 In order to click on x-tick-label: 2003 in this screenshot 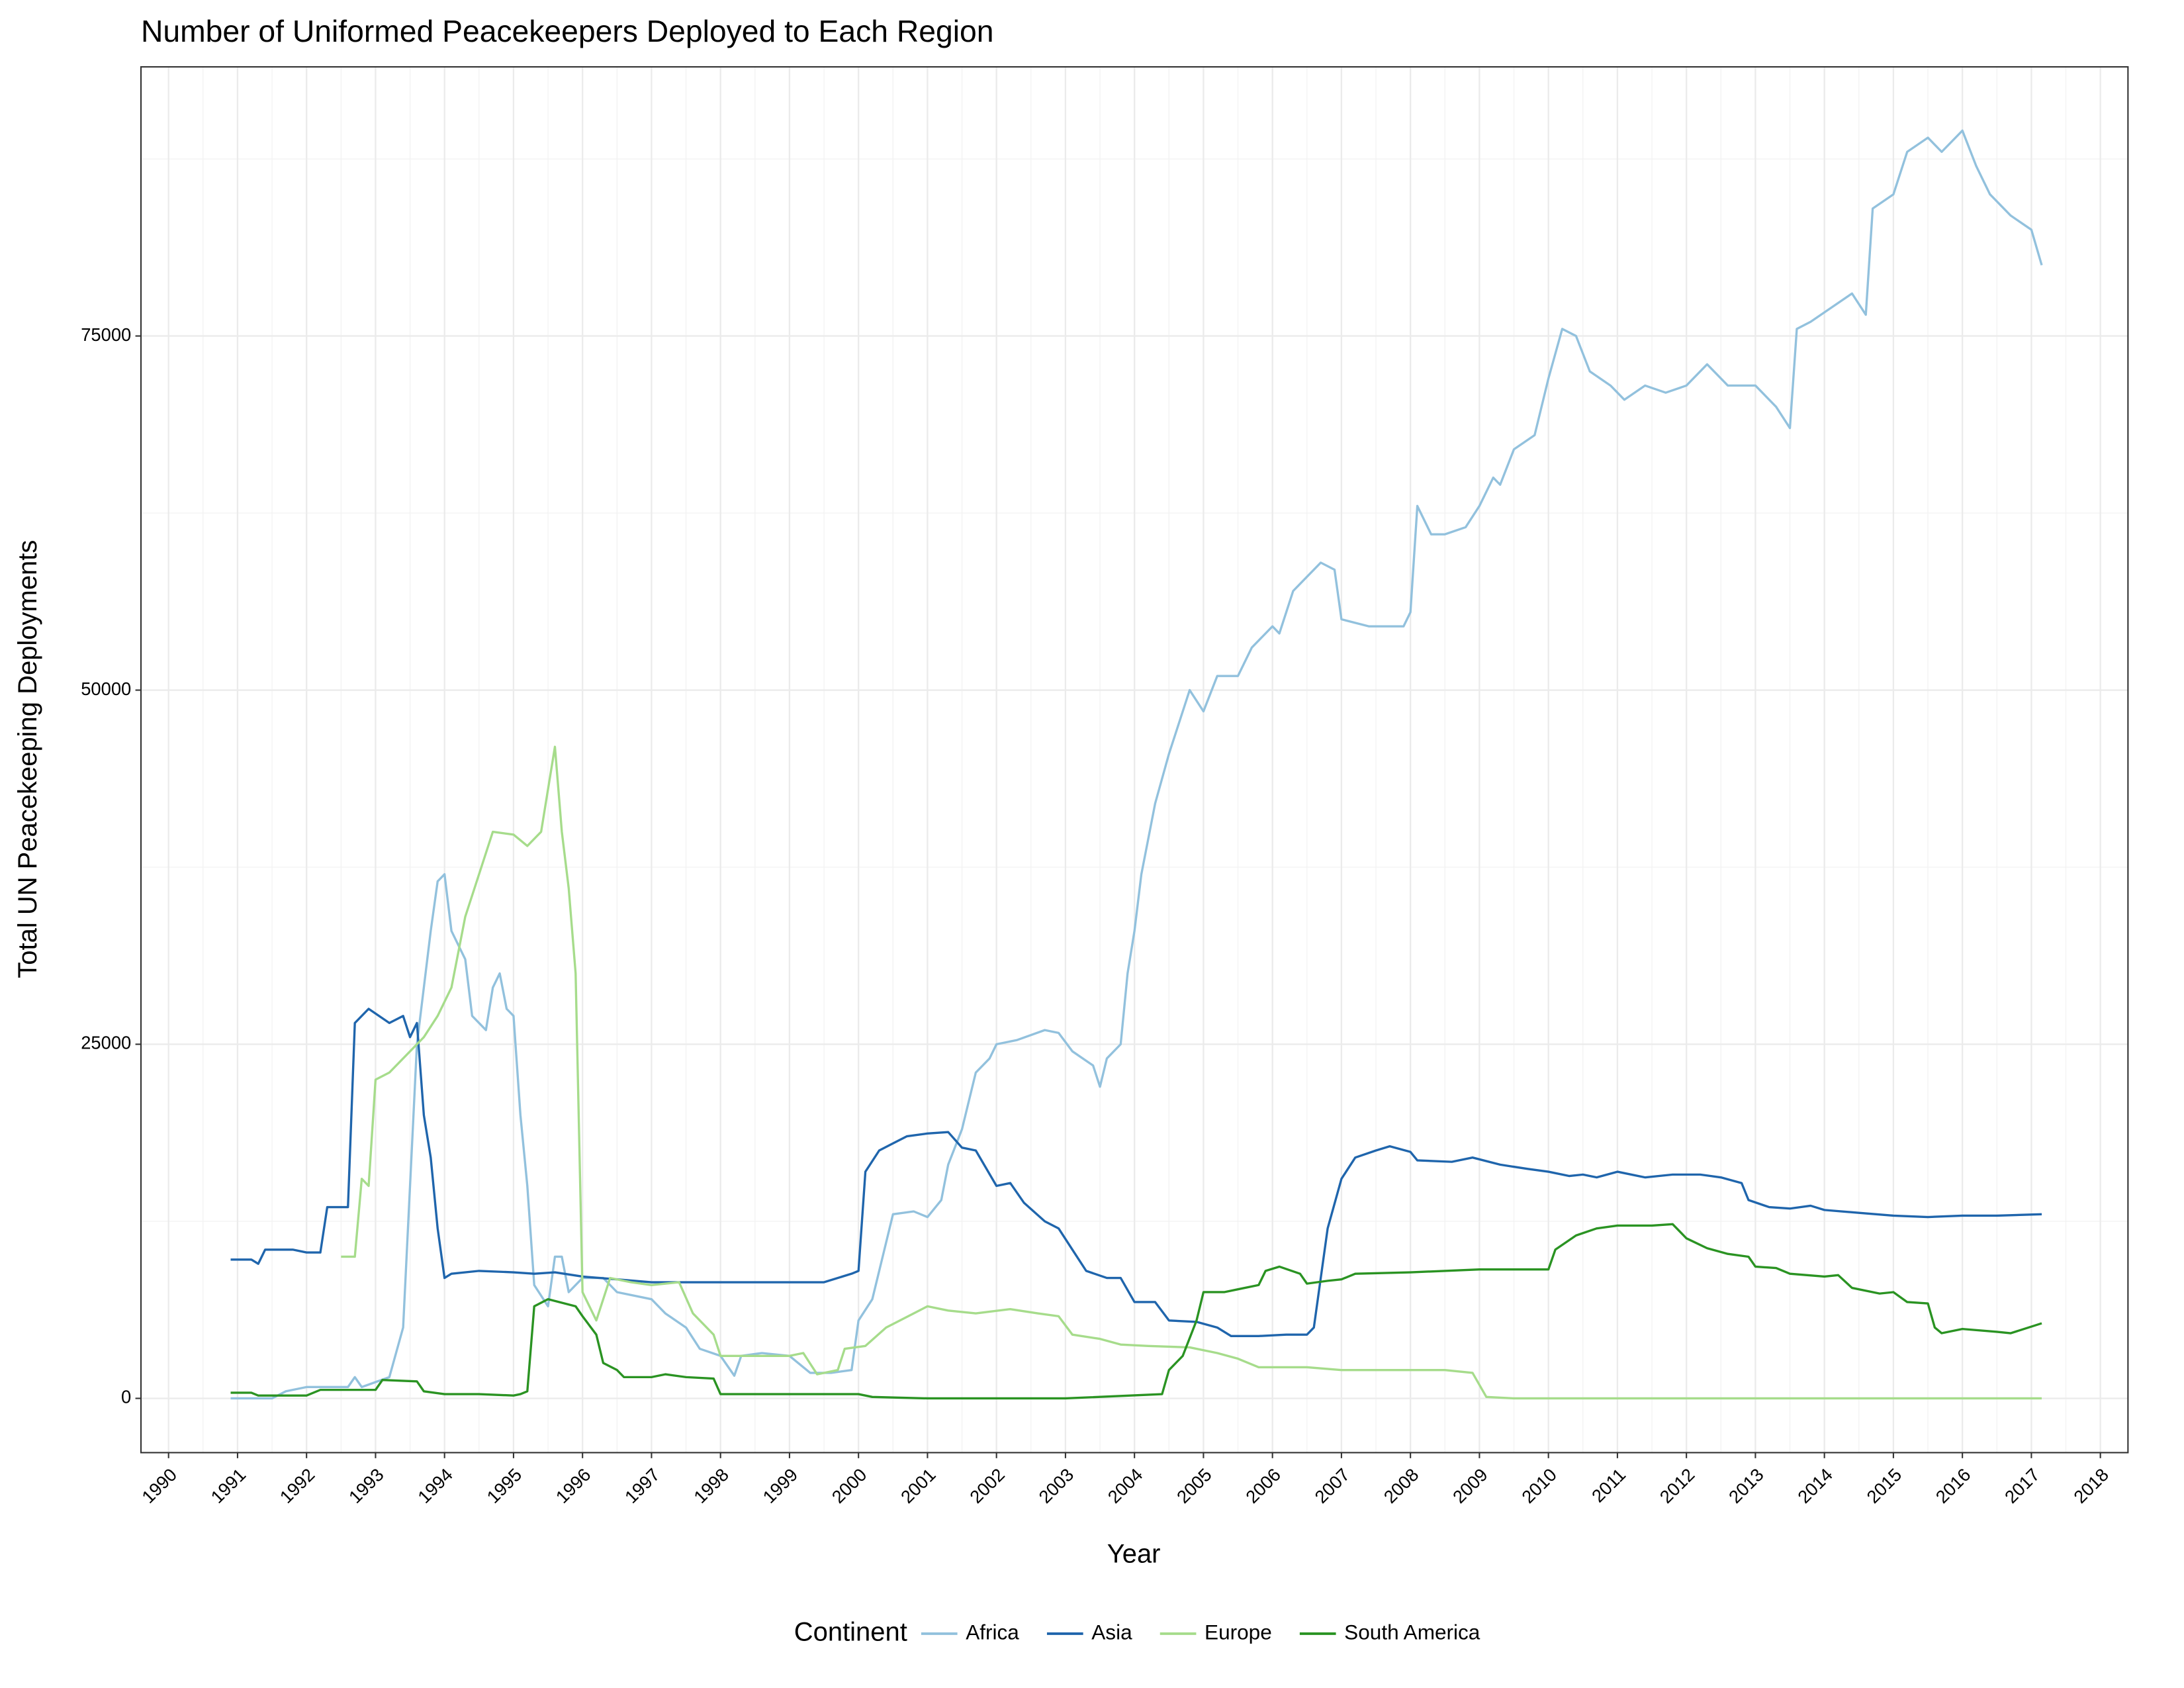, I will do `click(1055, 1486)`.